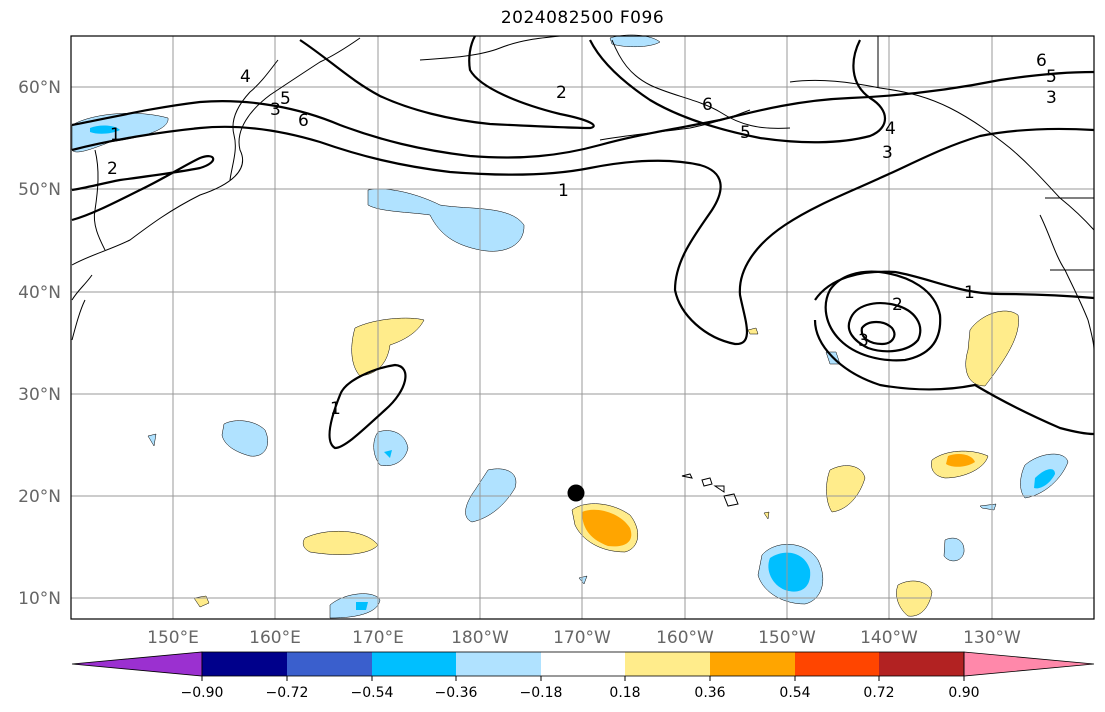 The width and height of the screenshot is (1105, 712). I want to click on lat-label: 30°N, so click(39, 395).